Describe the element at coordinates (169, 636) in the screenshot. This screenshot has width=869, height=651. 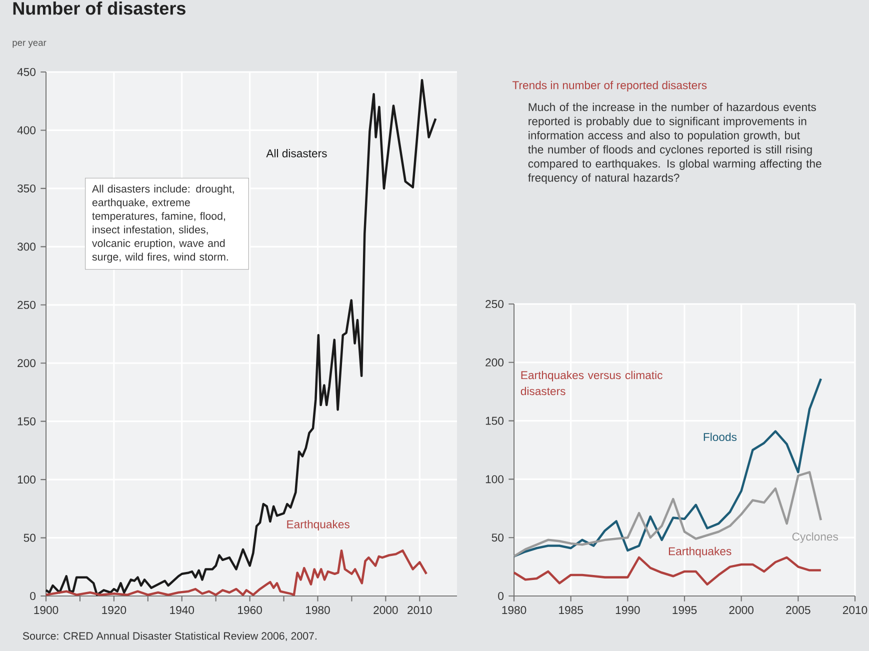
I see `source-note: Source: CRED Annual Disaster Statistical Review 2006, 2007.` at that location.